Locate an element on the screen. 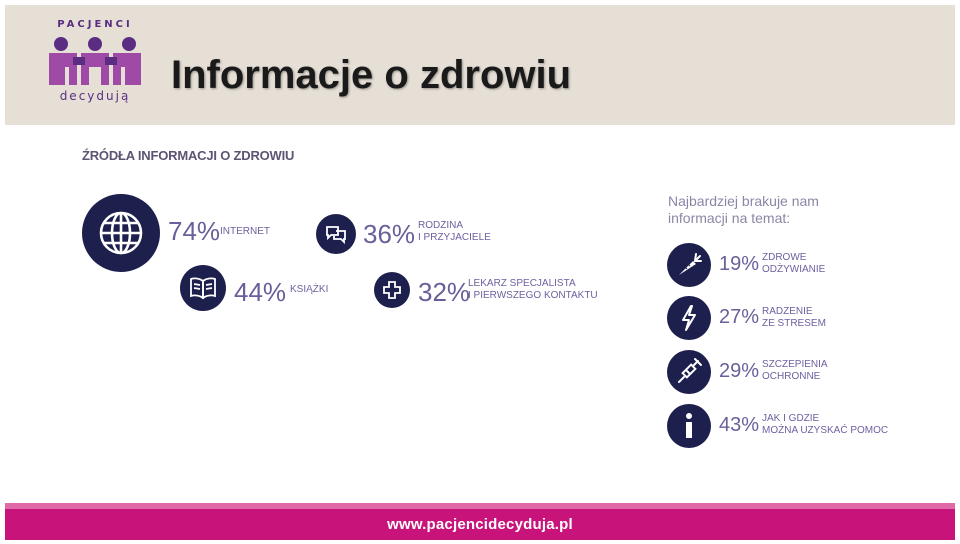 The height and width of the screenshot is (544, 960). source-label-internet: INTERNET is located at coordinates (245, 231).